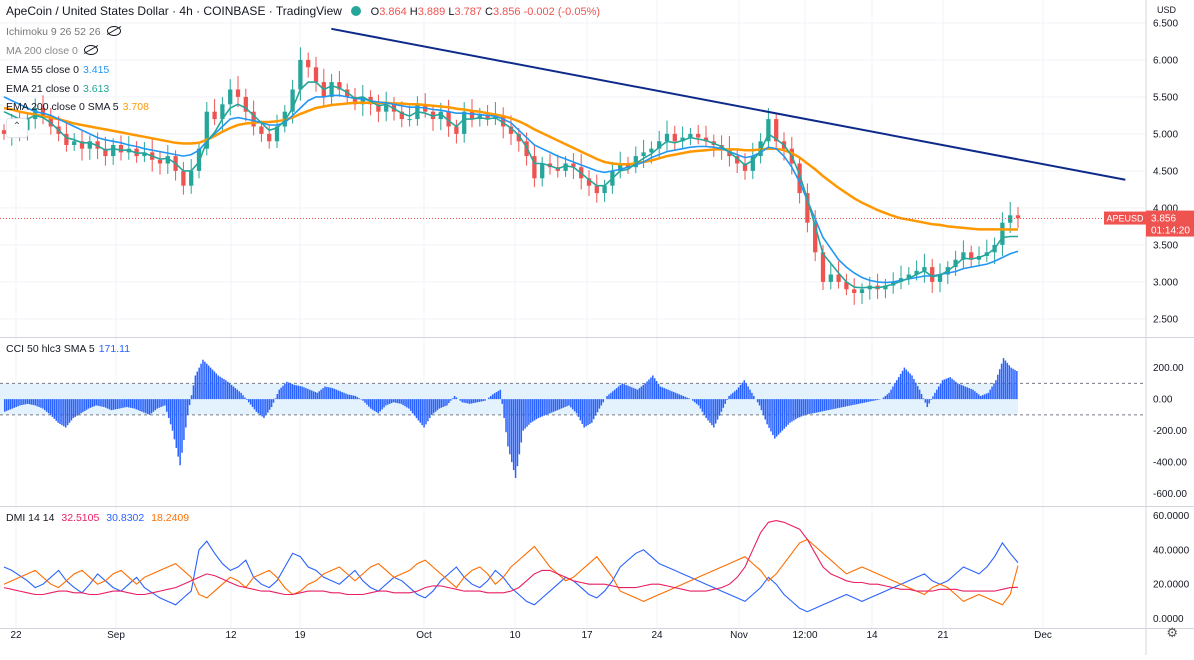  Describe the element at coordinates (432, 12) in the screenshot. I see `high-value: 3.889` at that location.